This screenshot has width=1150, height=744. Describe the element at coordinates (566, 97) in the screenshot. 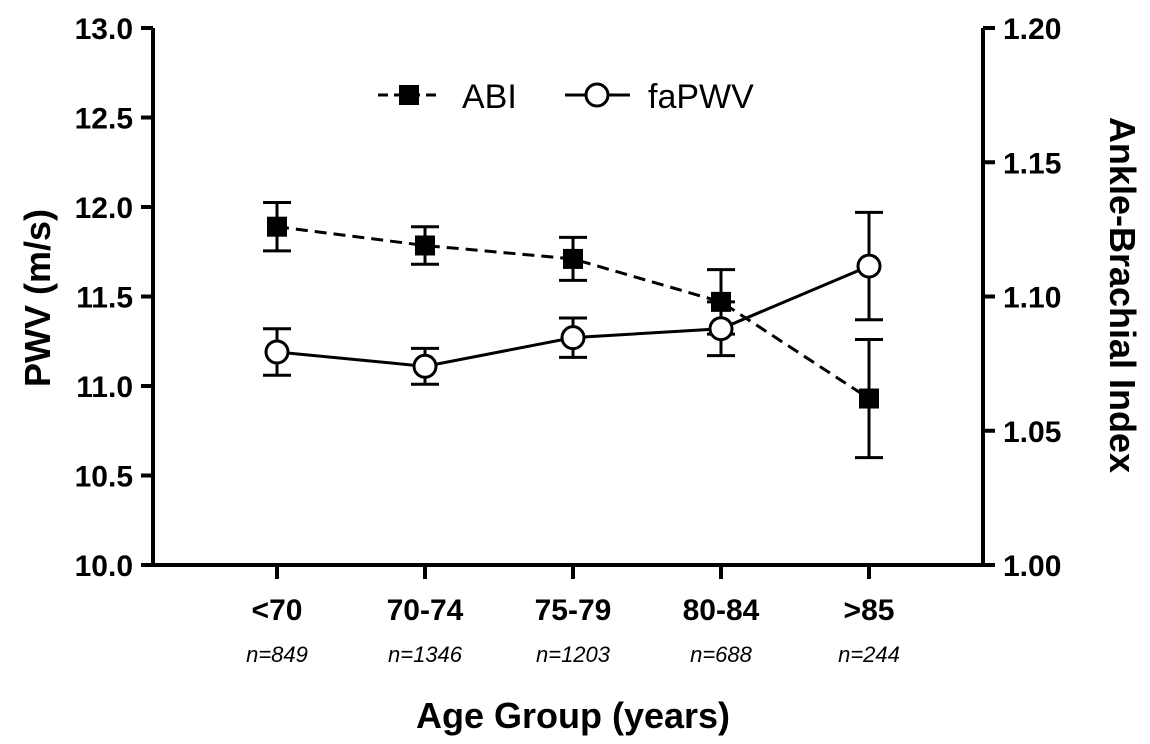

I see `legend: ABI faPWV` at that location.